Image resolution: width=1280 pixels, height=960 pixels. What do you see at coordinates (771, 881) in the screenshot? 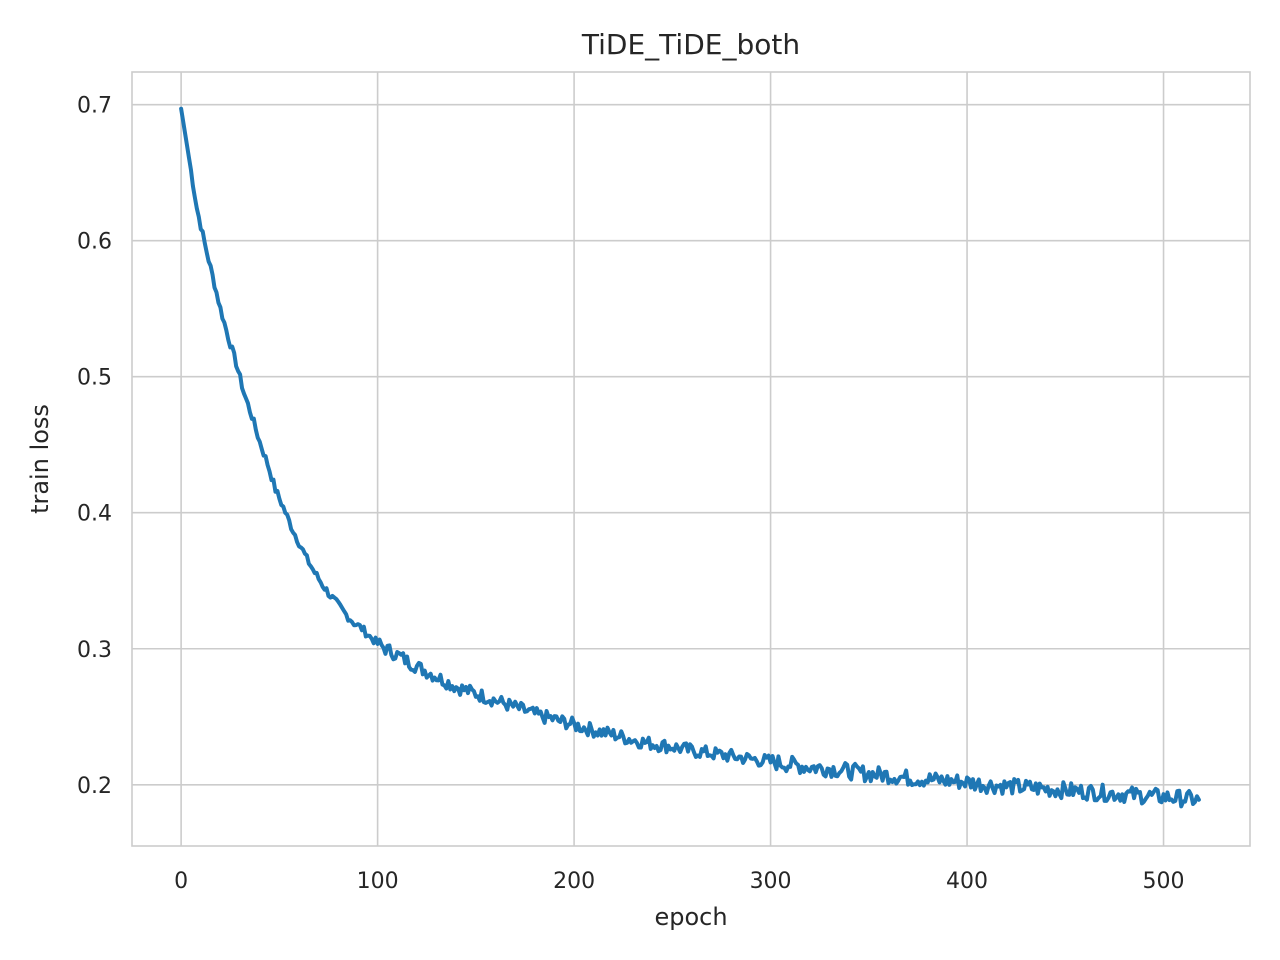
I see `x-tick-label: 300` at bounding box center [771, 881].